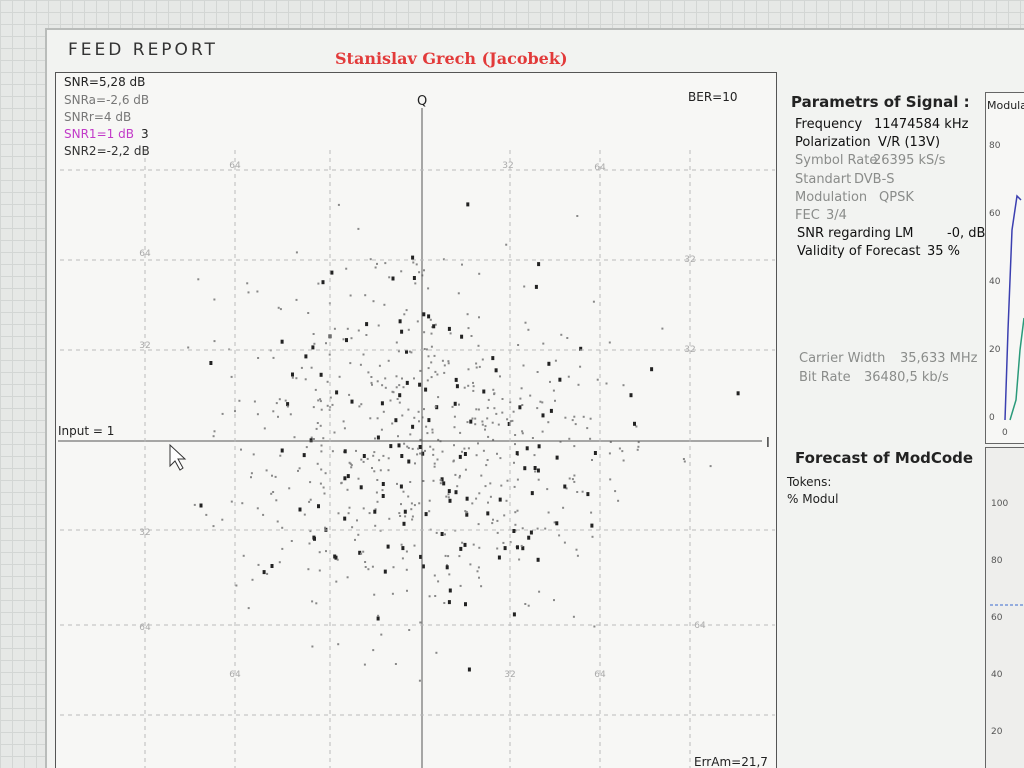 This screenshot has height=768, width=1024. Describe the element at coordinates (105, 82) in the screenshot. I see `snr-label: SNR=5,28 dB` at that location.